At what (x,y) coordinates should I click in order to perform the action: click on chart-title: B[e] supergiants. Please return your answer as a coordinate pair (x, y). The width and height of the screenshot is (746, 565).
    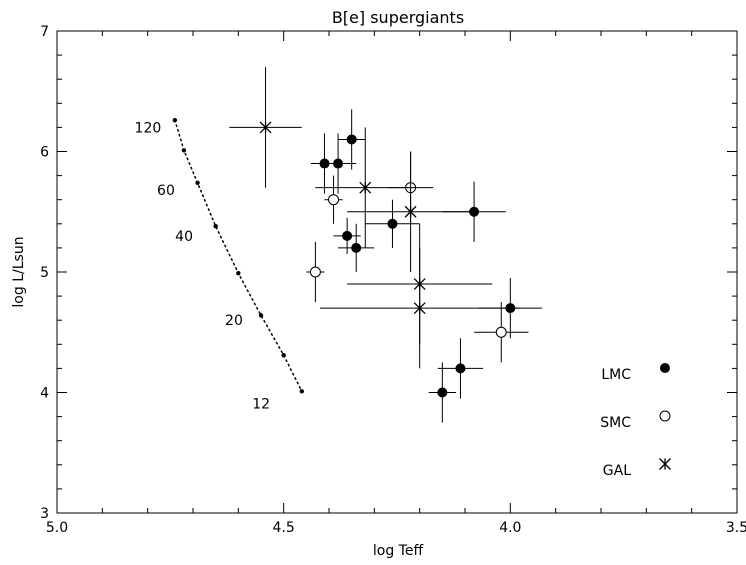
    Looking at the image, I should click on (398, 17).